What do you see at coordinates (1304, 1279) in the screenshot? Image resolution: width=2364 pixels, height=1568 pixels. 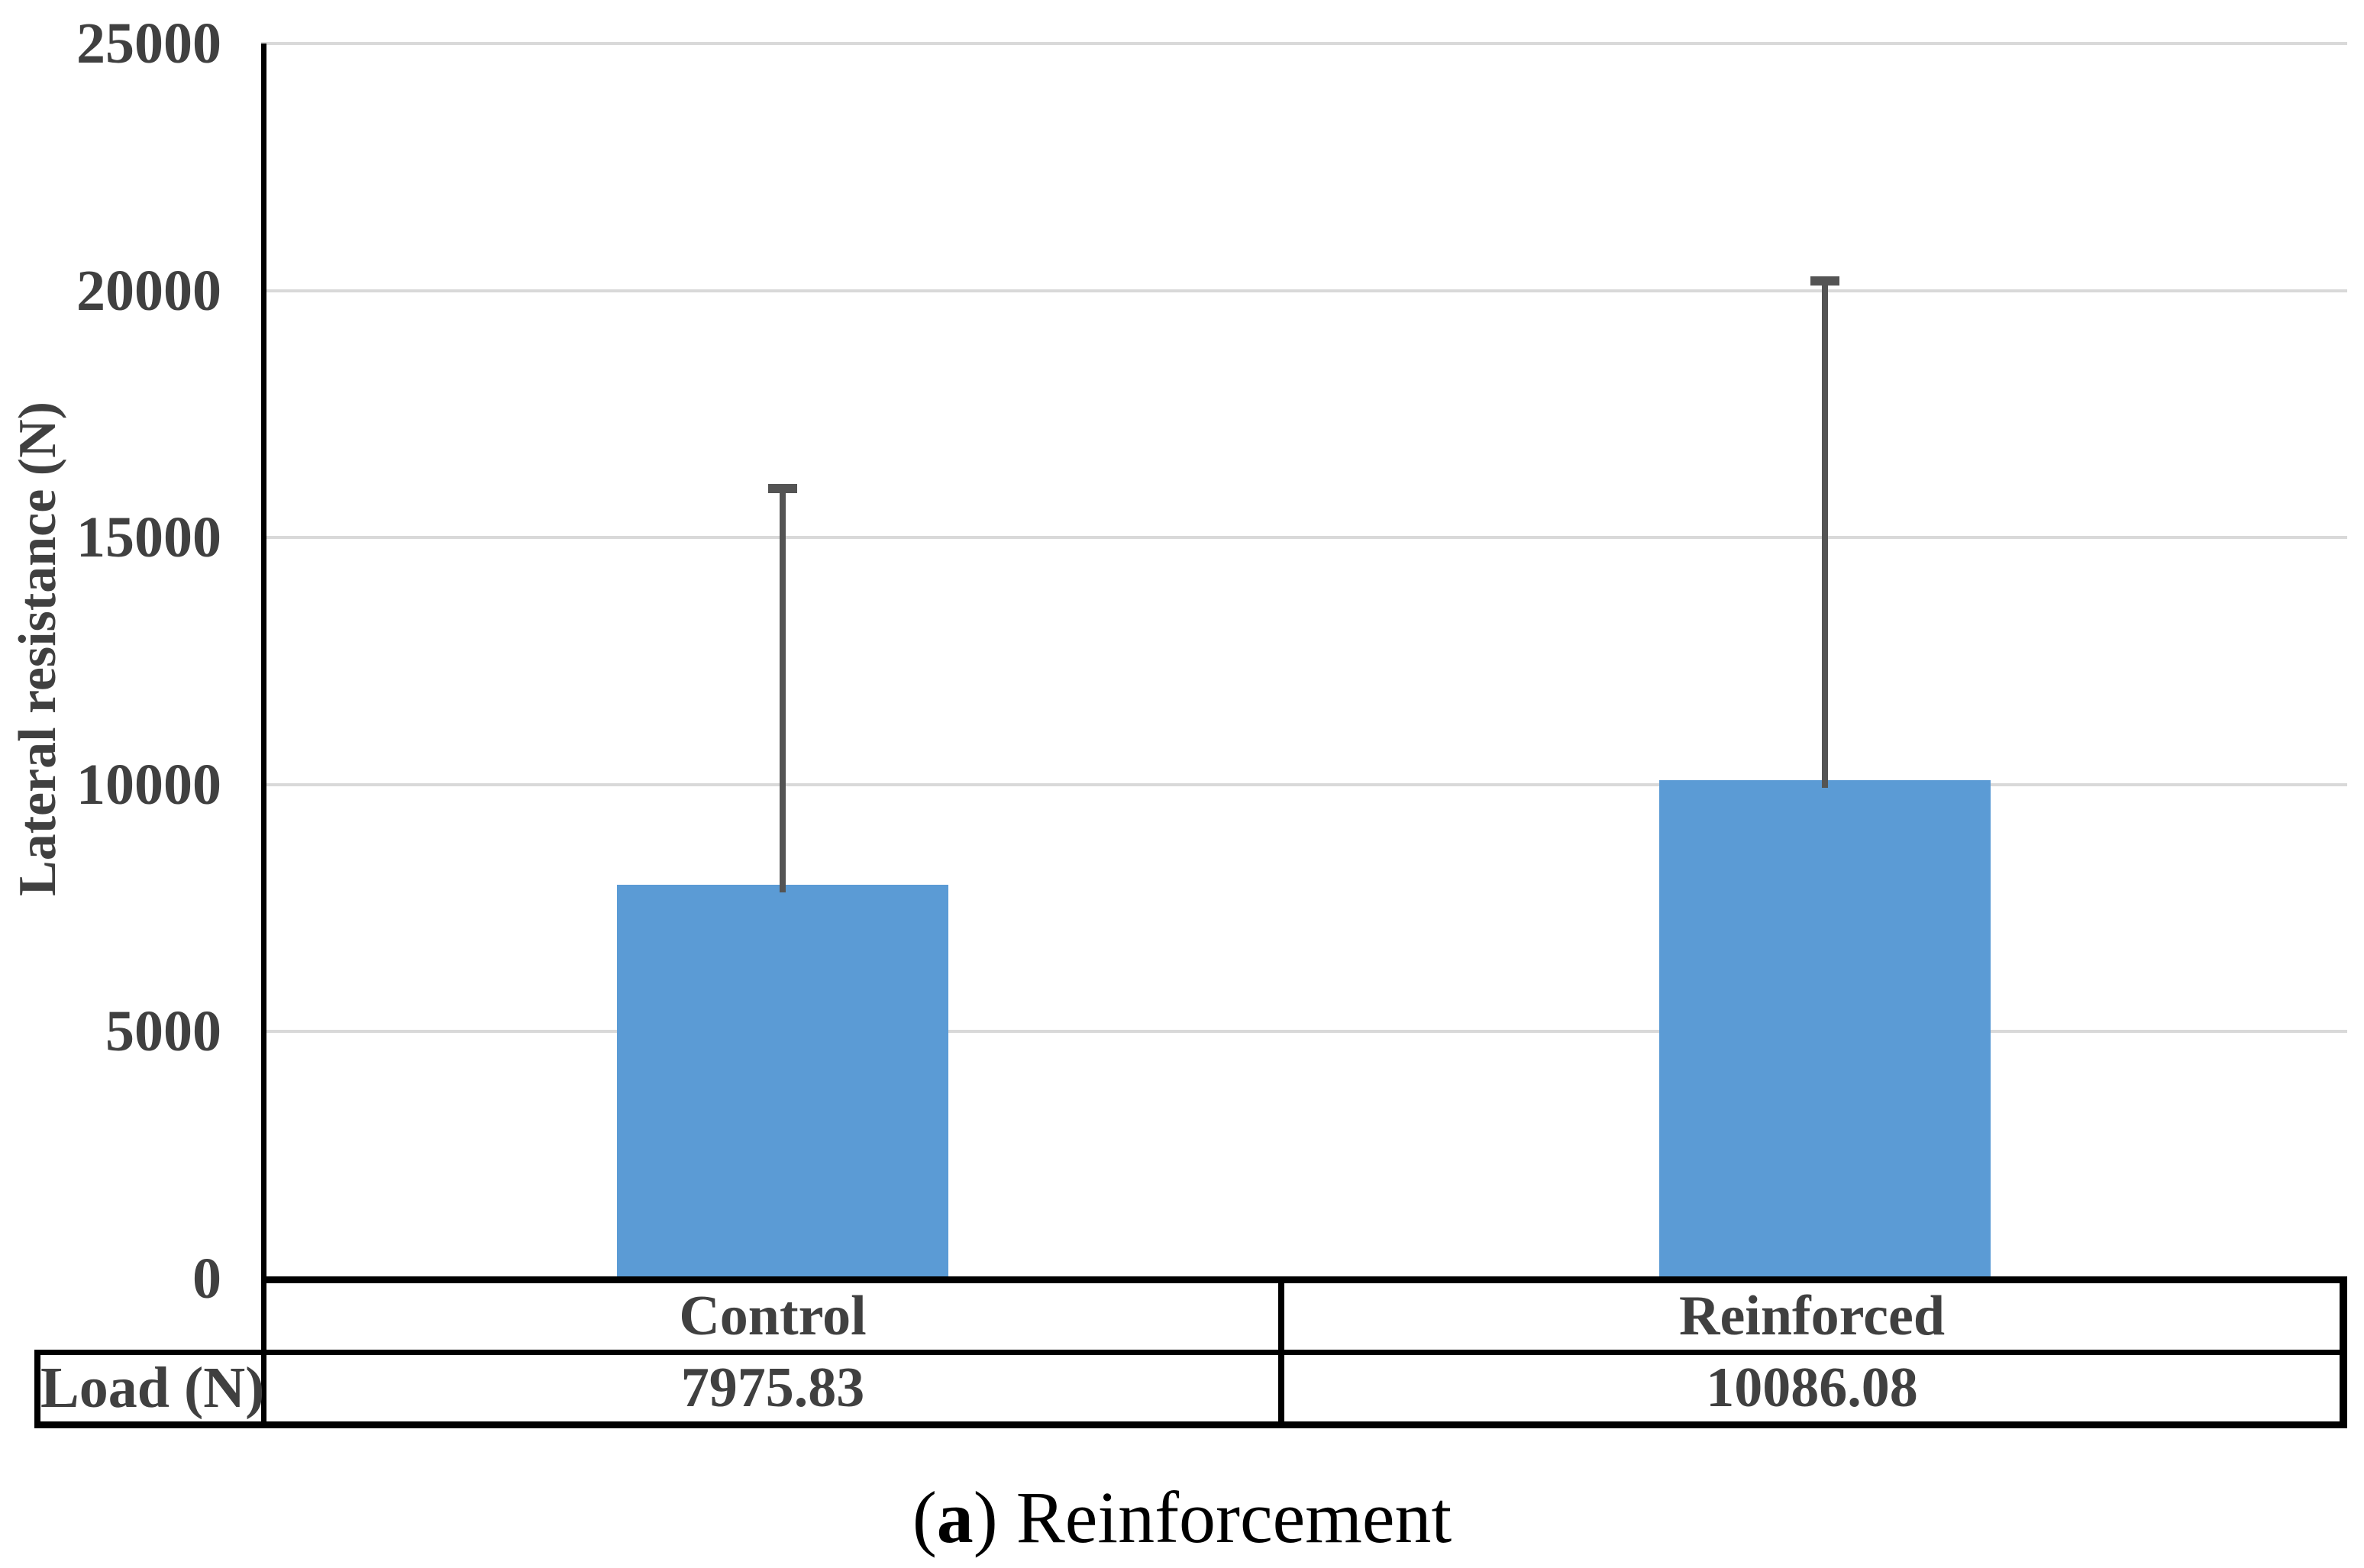 I see `x-axis-line` at bounding box center [1304, 1279].